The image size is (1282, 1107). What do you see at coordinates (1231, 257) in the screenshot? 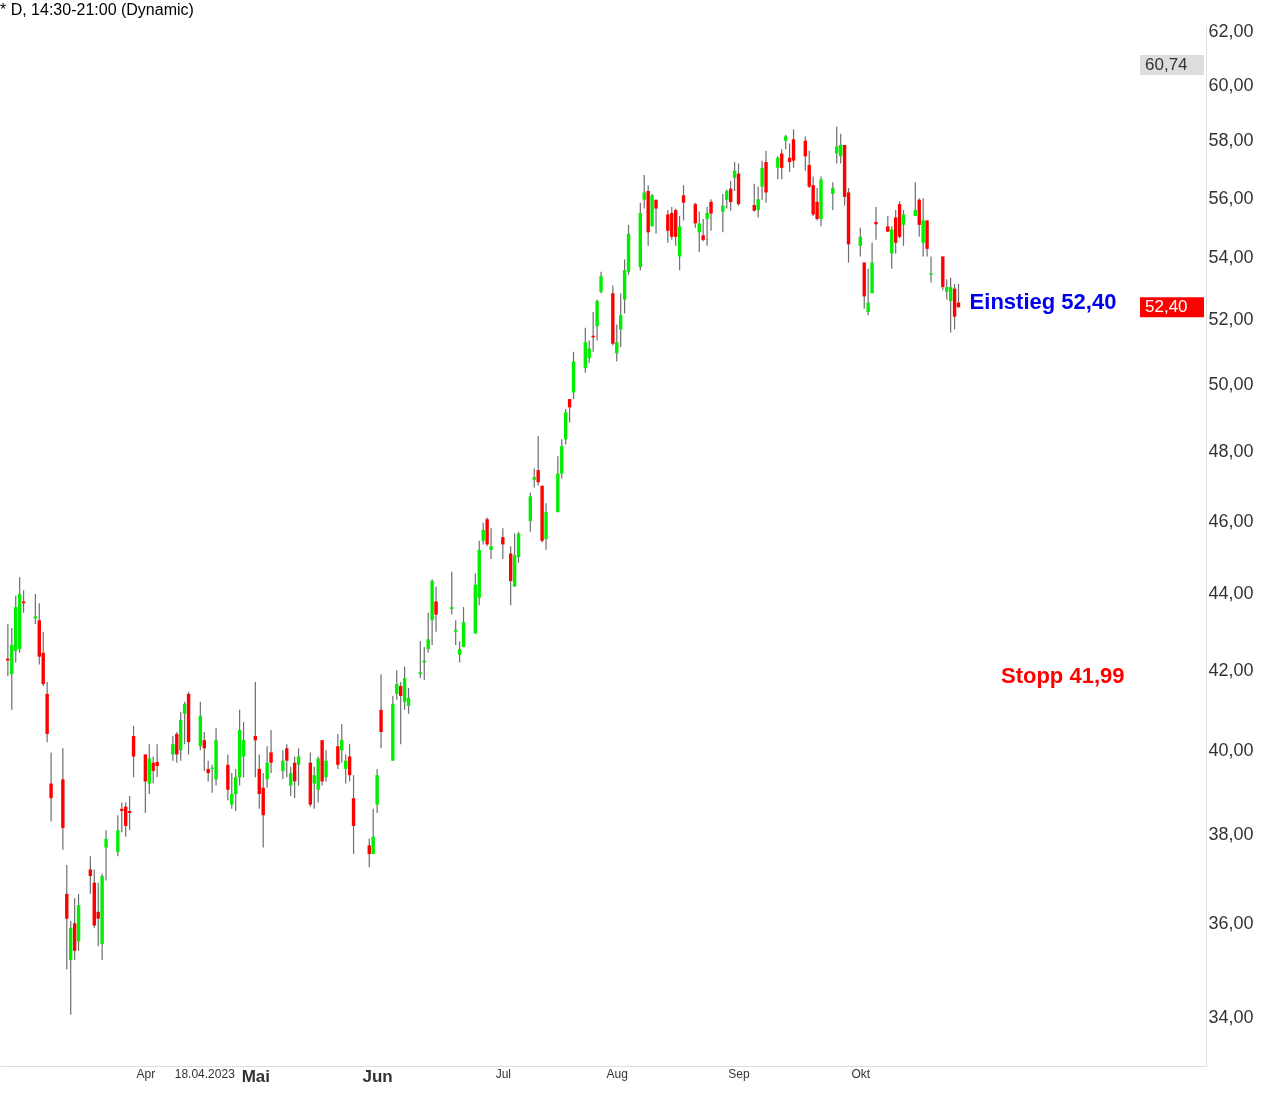
I see `y-tick-label: 54,00` at bounding box center [1231, 257].